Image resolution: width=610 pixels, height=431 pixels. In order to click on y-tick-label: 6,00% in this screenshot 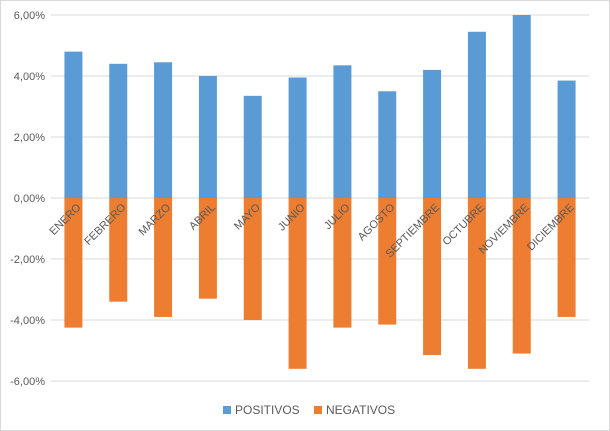, I will do `click(29, 16)`.